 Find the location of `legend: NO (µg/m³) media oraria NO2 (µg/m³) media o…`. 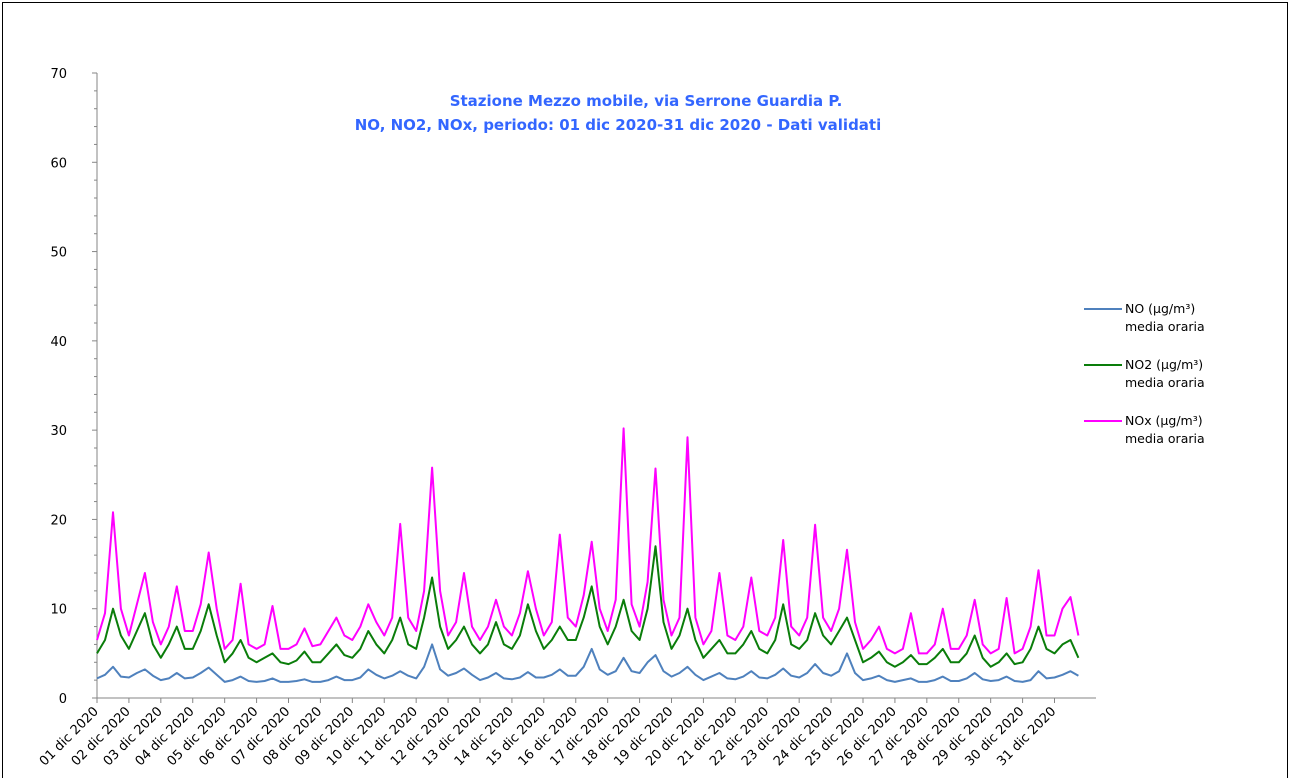

legend: NO (µg/m³) media oraria NO2 (µg/m³) media o… is located at coordinates (1144, 373).